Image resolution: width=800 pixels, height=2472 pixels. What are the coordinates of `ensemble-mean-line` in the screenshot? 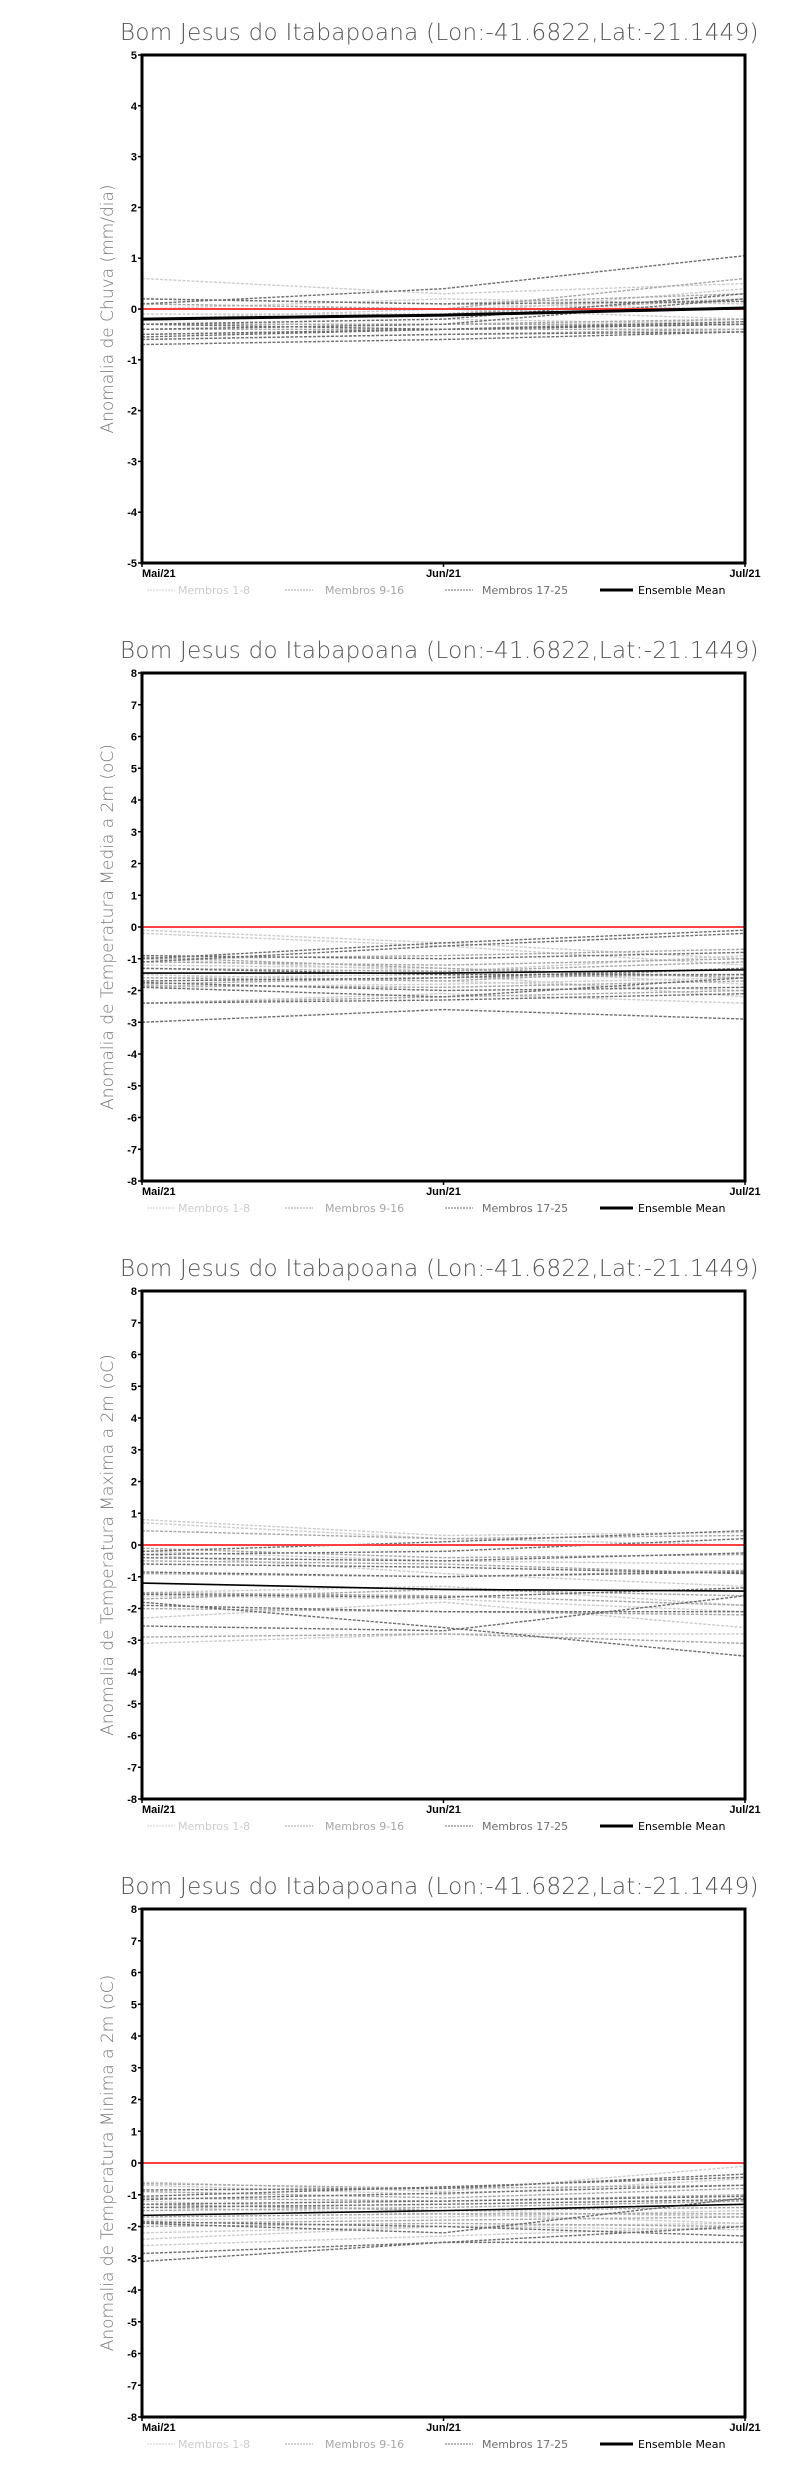 It's located at (443, 2210).